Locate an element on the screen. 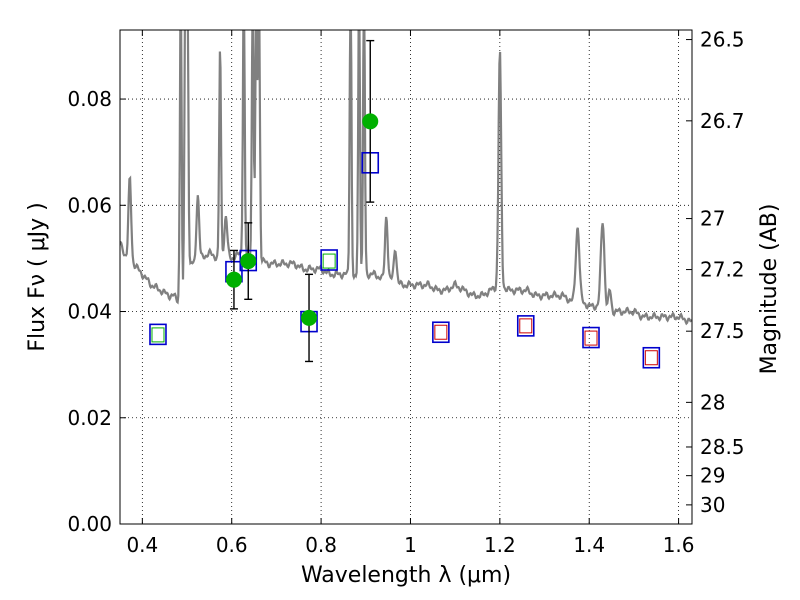  y2-tick-label: 26.5 is located at coordinates (722, 40).